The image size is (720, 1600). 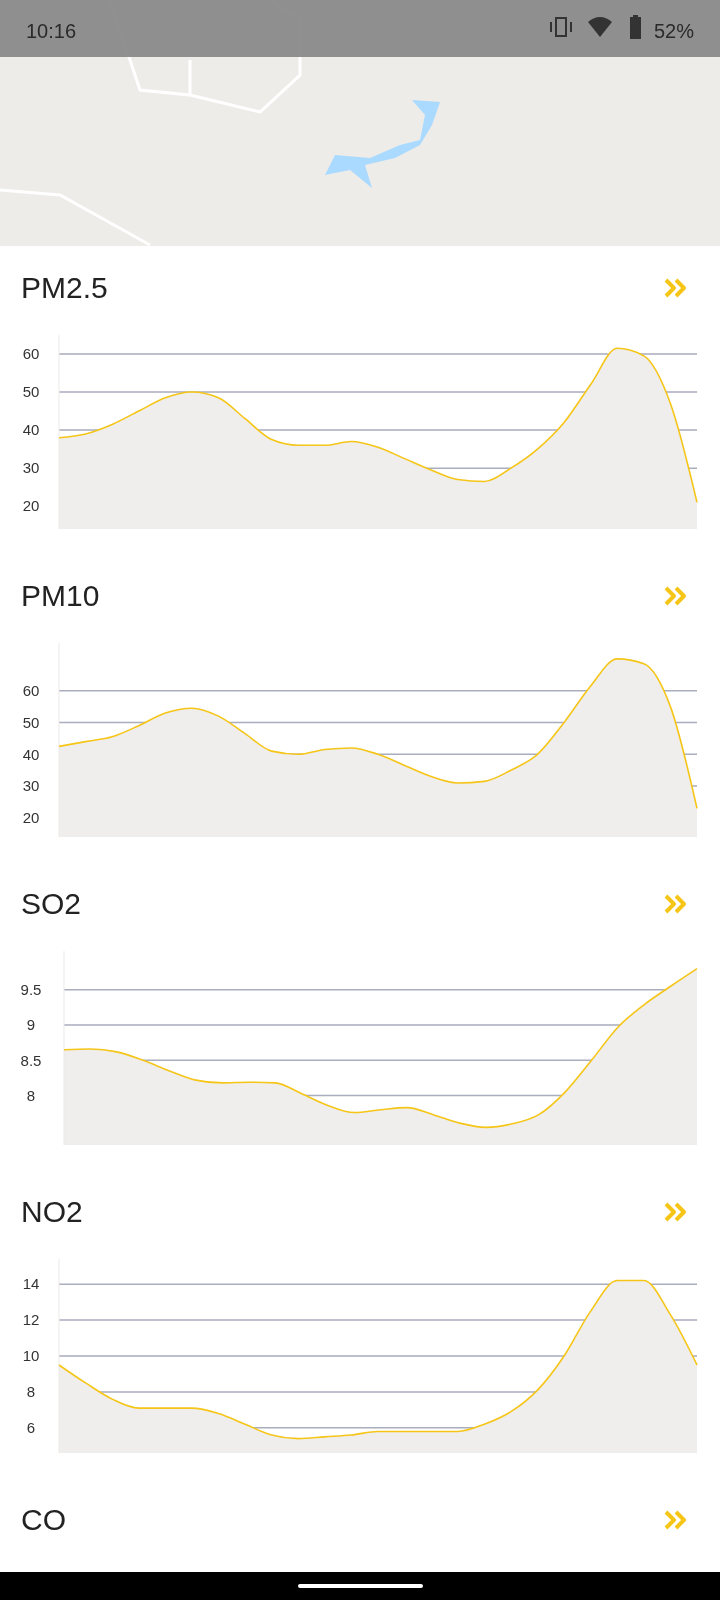 I want to click on text: 52%, so click(x=674, y=31).